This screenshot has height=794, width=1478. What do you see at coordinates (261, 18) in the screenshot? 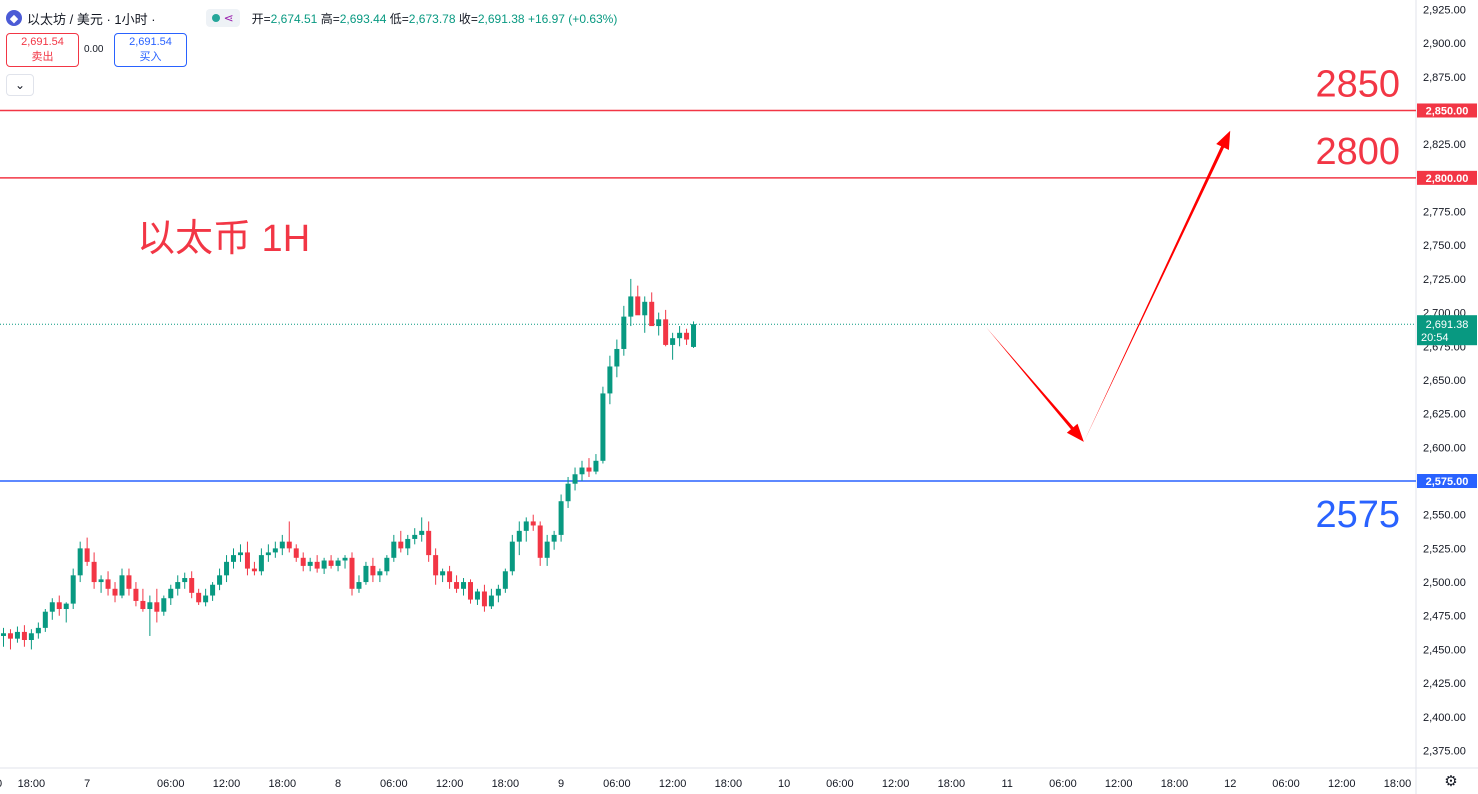
I see `open-label: 开=` at bounding box center [261, 18].